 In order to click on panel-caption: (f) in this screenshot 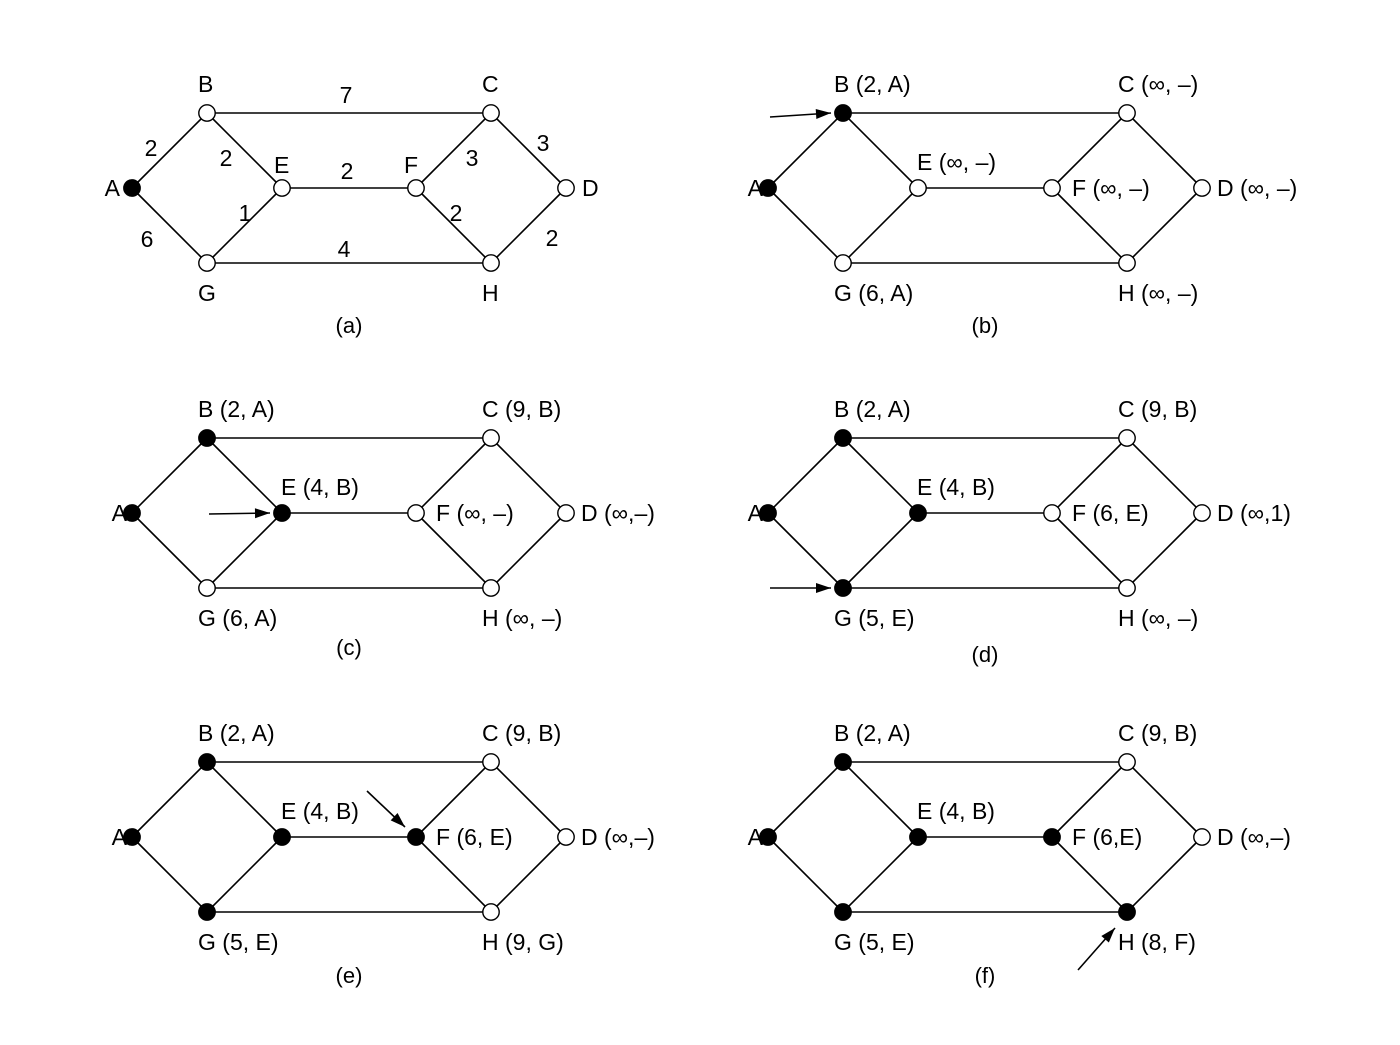, I will do `click(985, 975)`.